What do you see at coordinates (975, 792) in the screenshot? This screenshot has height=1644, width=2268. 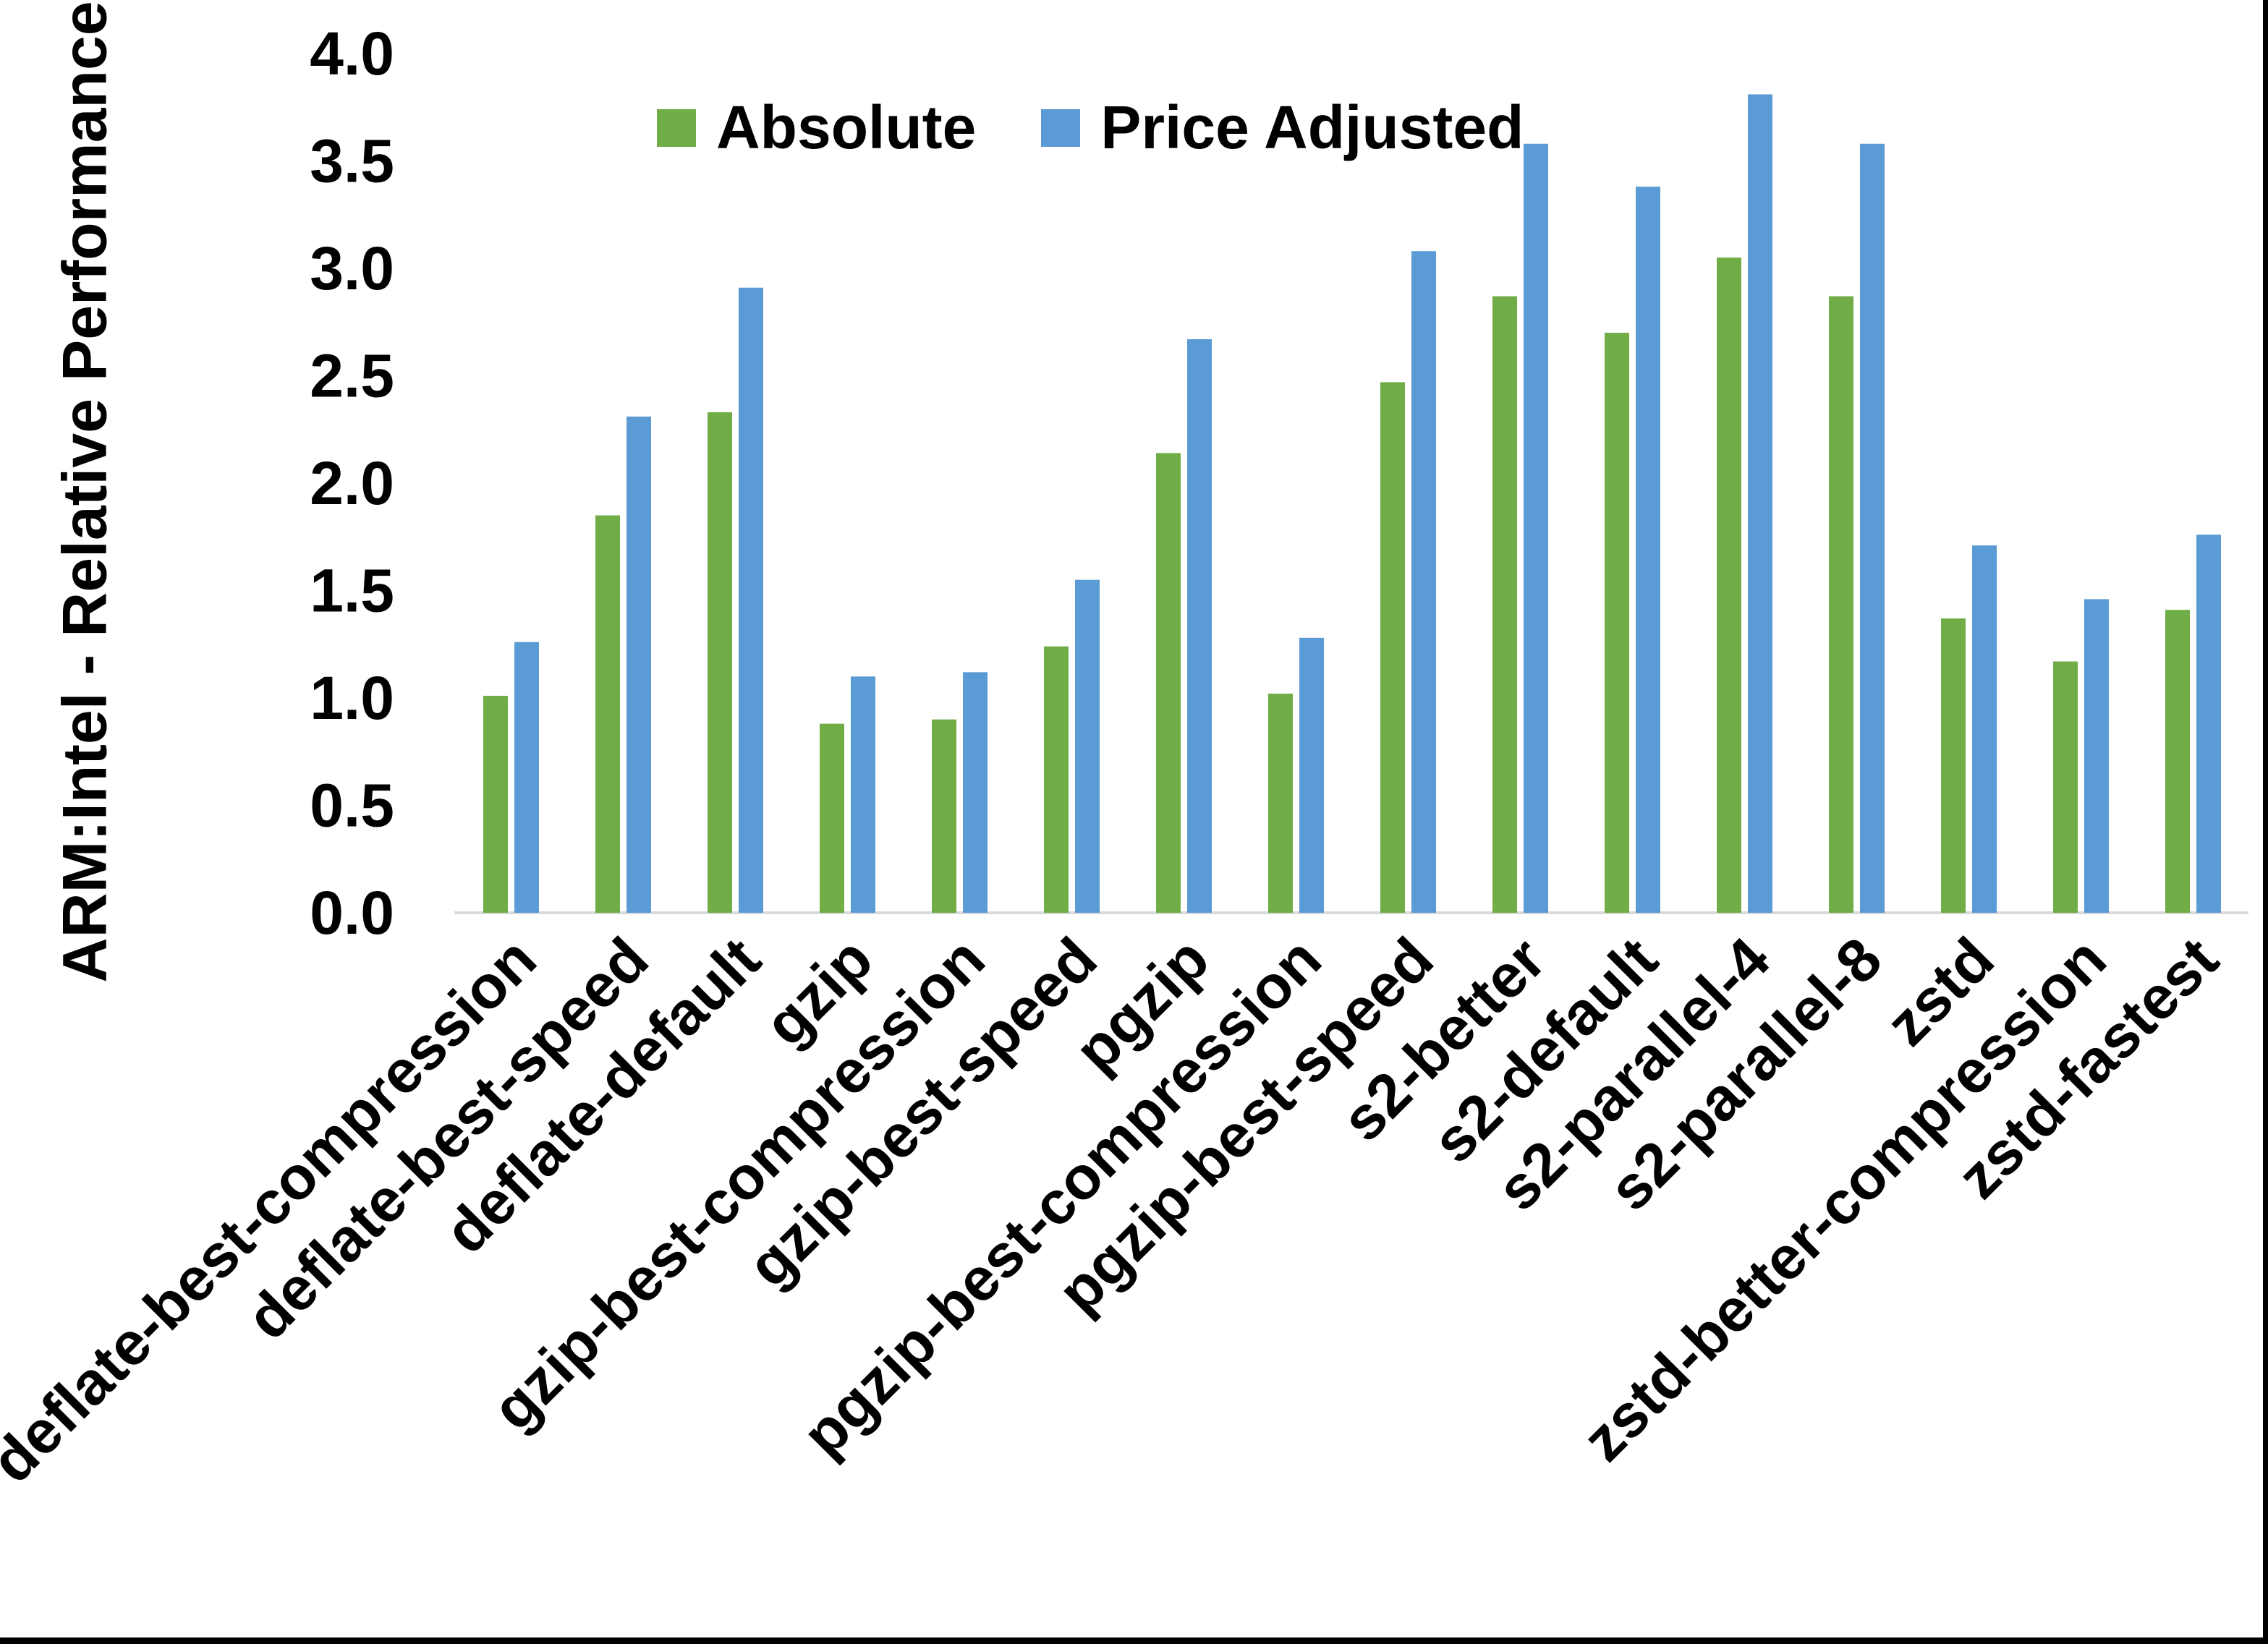 I see `bar-price-adjusted-gzip-best-compression` at bounding box center [975, 792].